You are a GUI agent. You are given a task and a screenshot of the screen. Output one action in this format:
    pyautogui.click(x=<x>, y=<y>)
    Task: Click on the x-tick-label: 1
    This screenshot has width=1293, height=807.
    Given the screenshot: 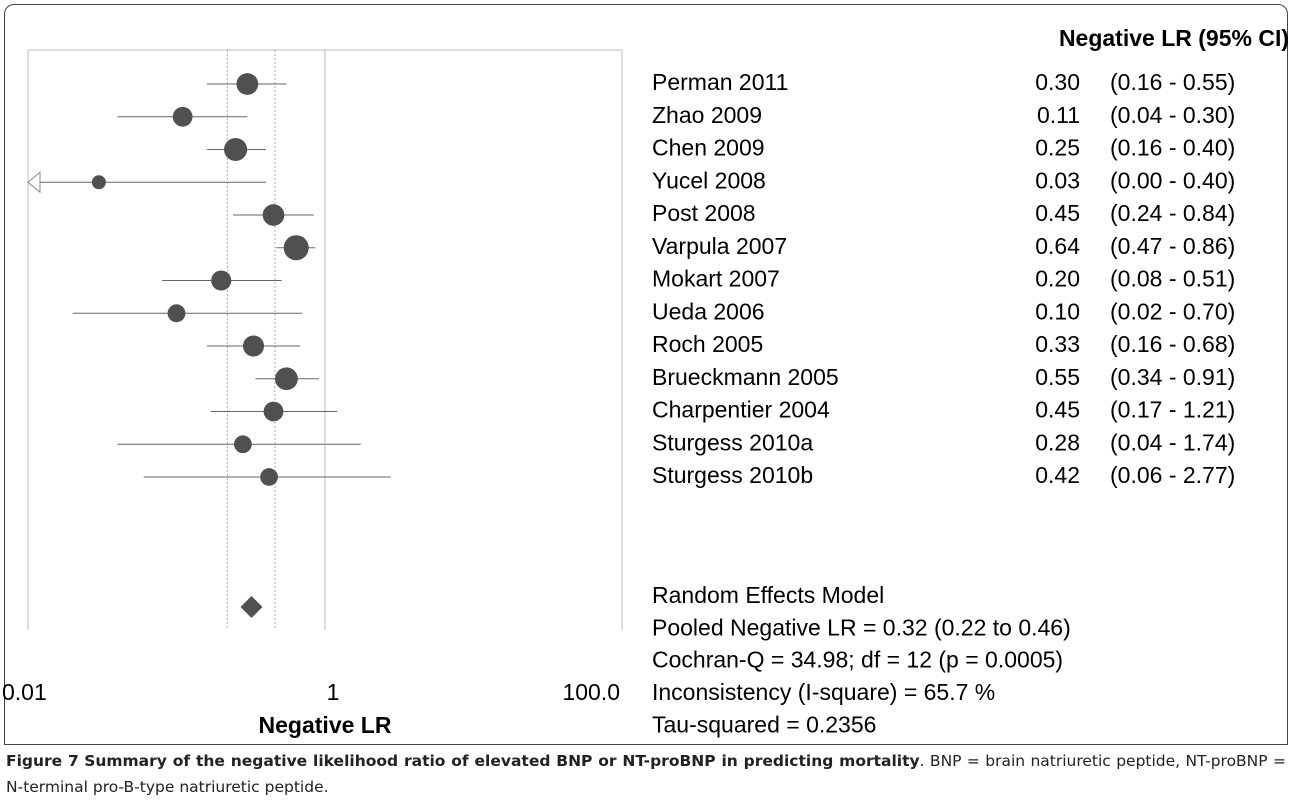 What is the action you would take?
    pyautogui.click(x=333, y=692)
    